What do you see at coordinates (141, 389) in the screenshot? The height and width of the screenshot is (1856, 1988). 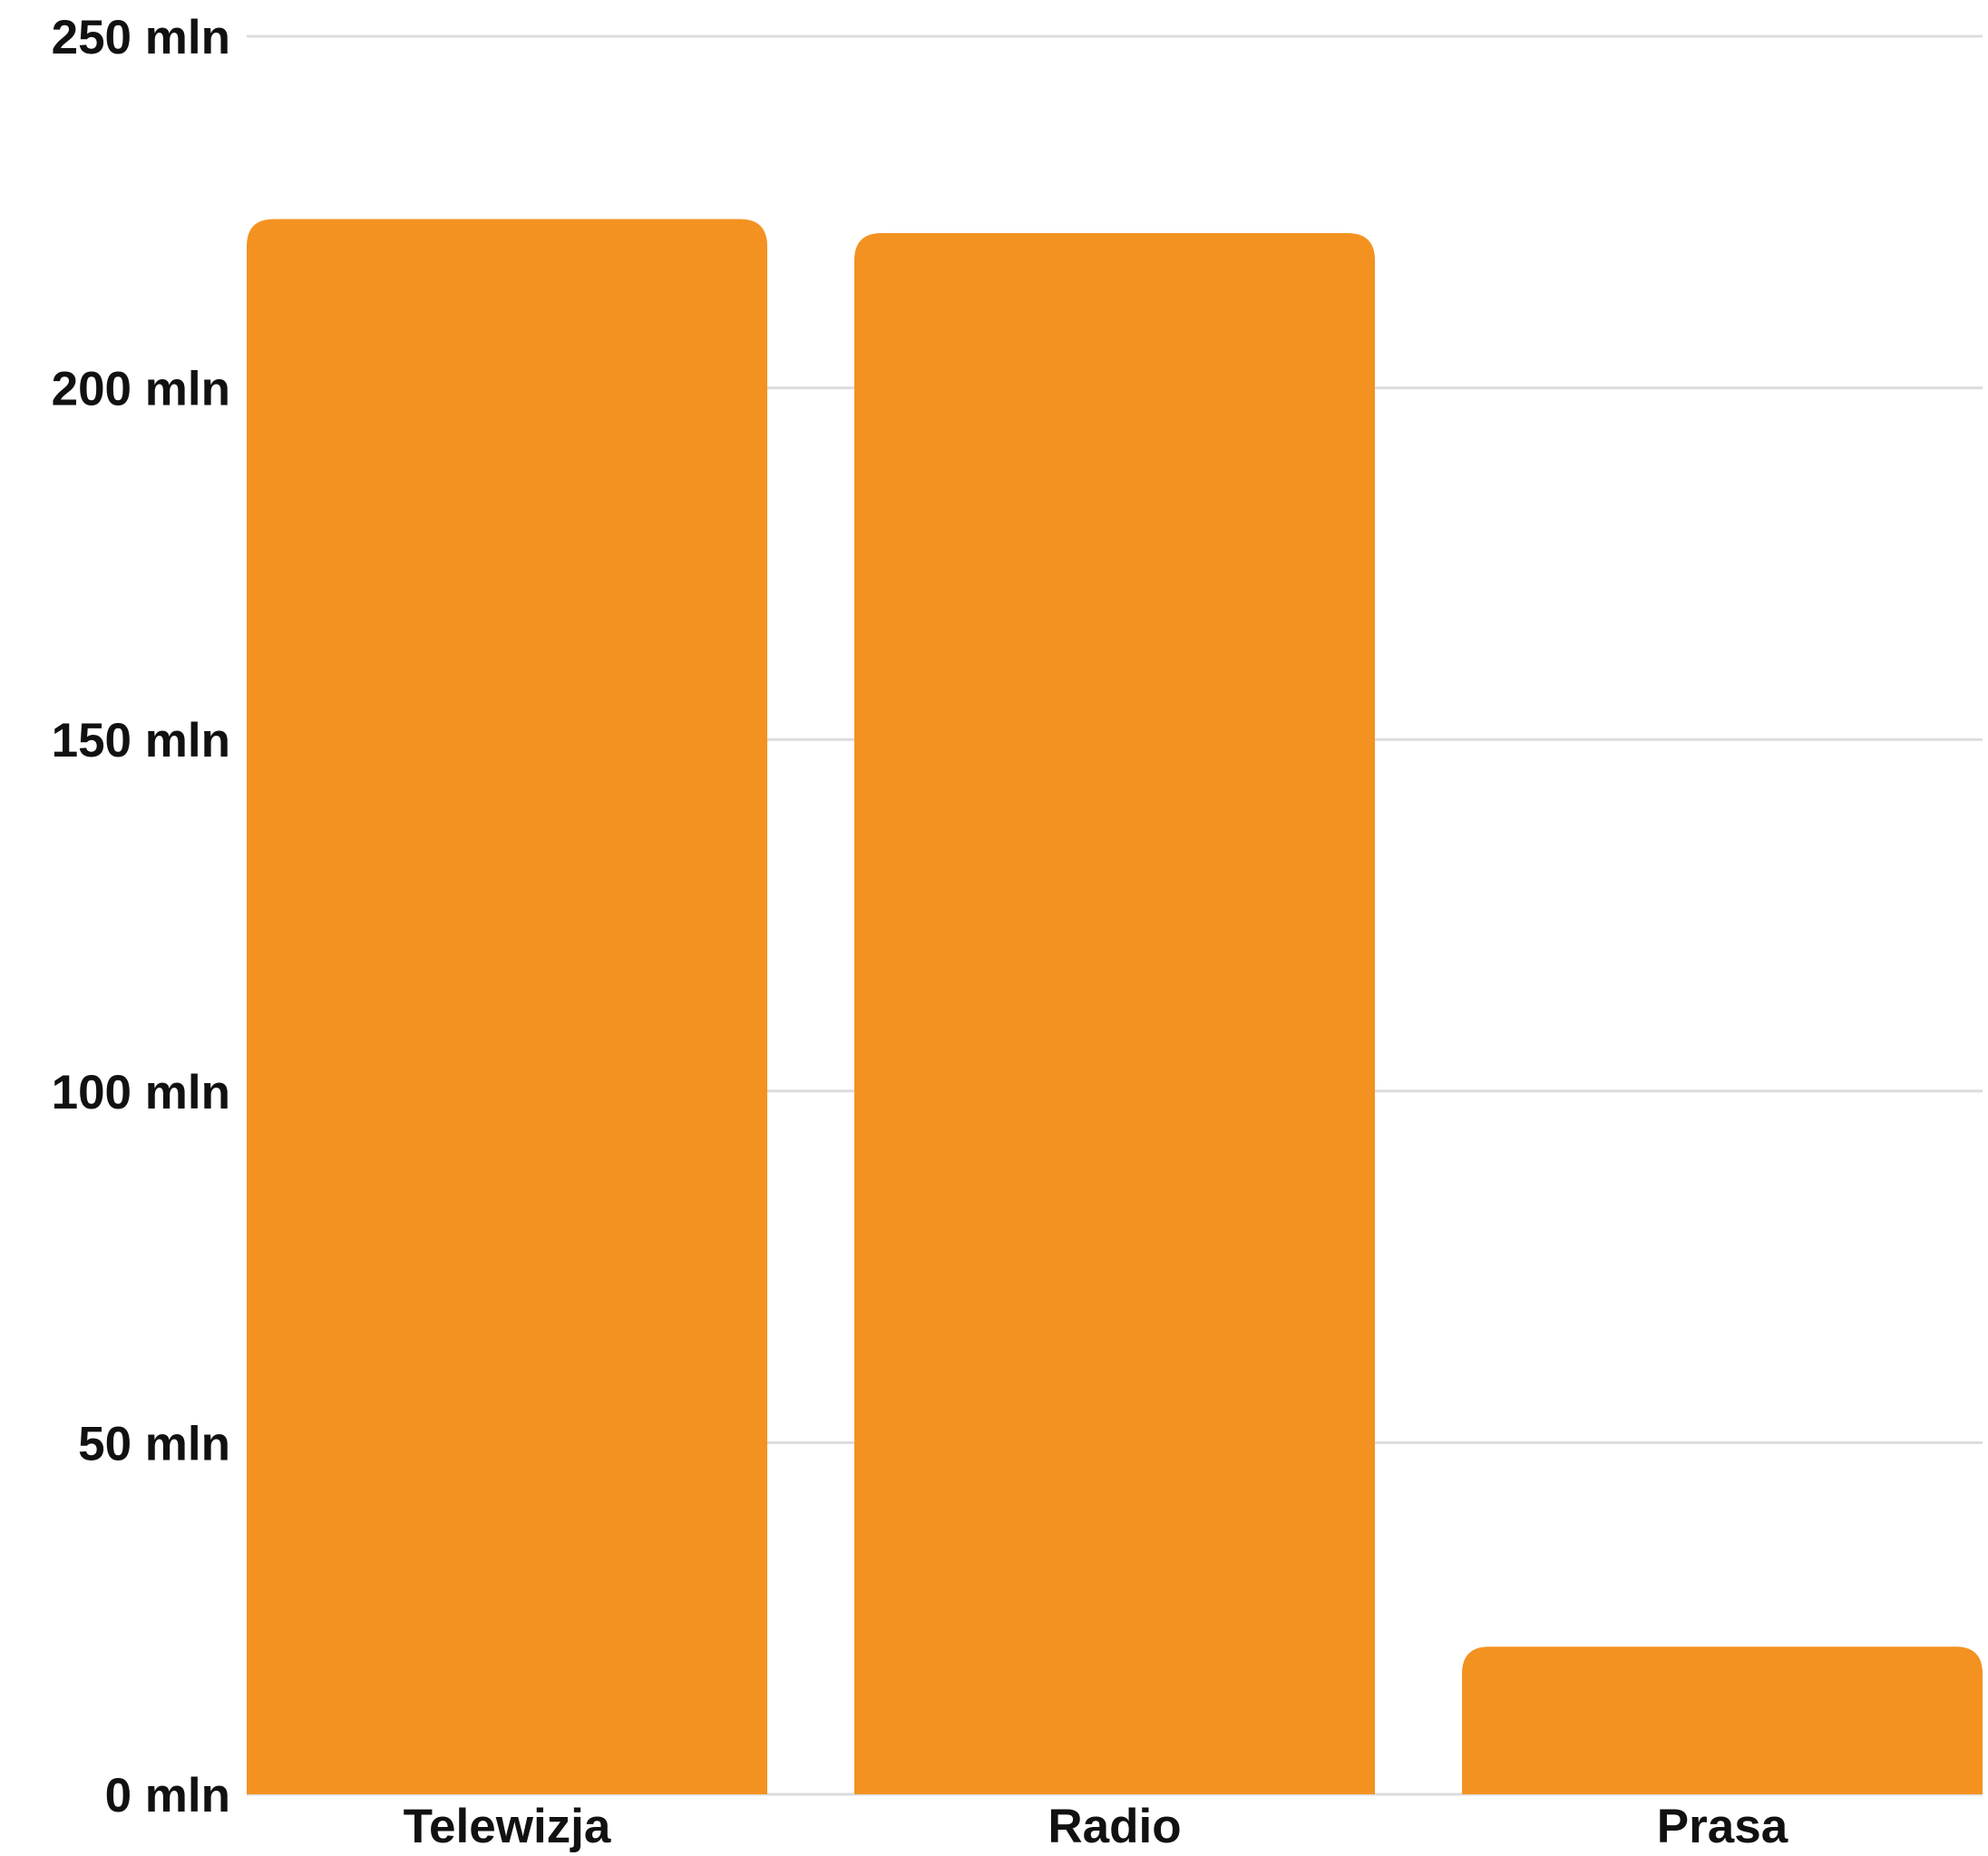 I see `y-tick-label: 200 mln` at bounding box center [141, 389].